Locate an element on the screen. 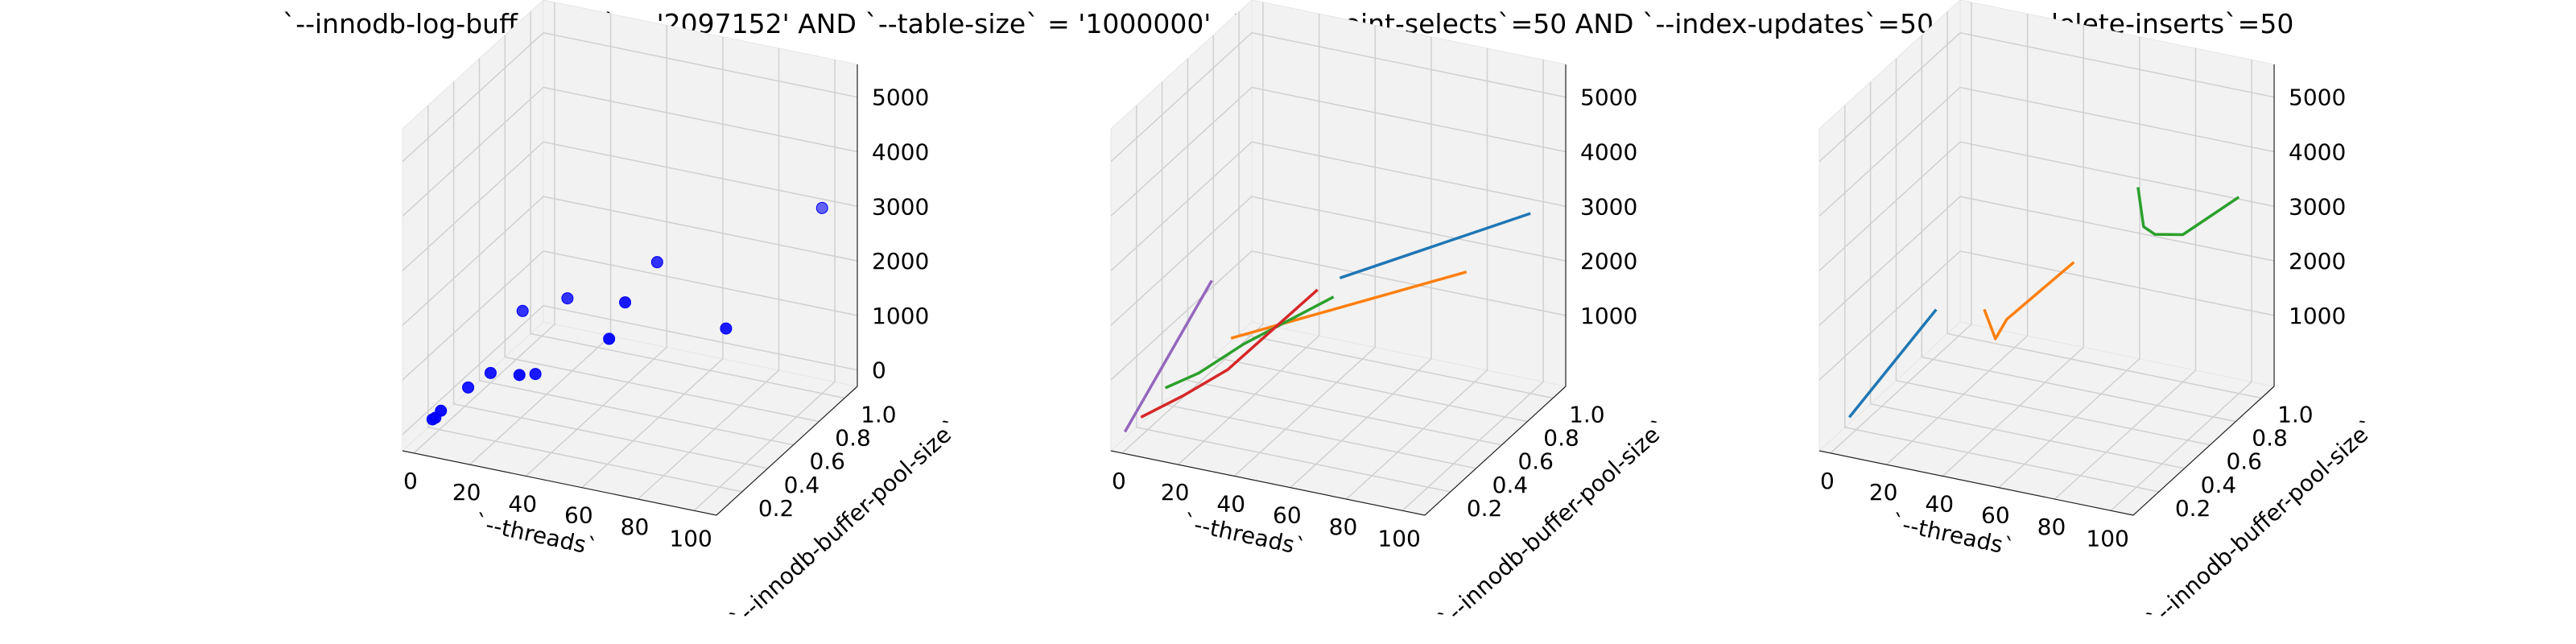 The height and width of the screenshot is (644, 2576). z-tick-label: 0 is located at coordinates (879, 370).